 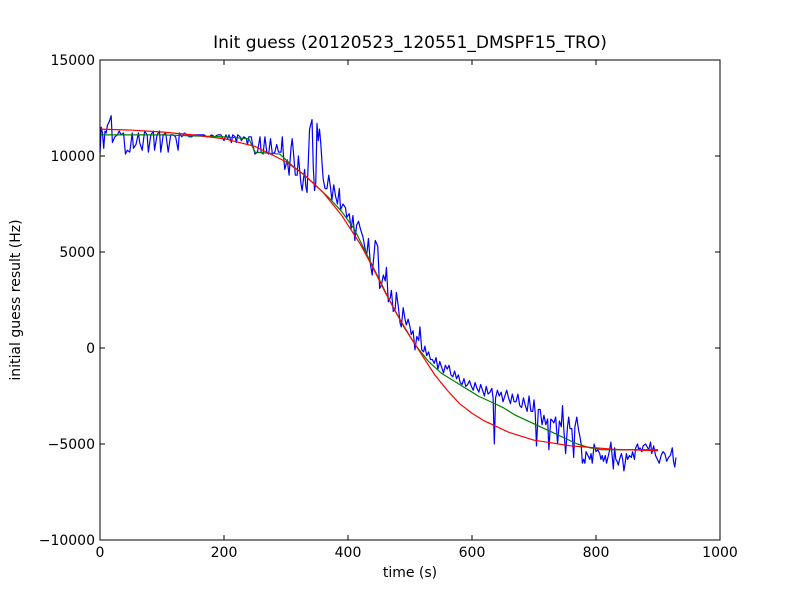 I want to click on x-tick-label: 200, so click(x=224, y=553).